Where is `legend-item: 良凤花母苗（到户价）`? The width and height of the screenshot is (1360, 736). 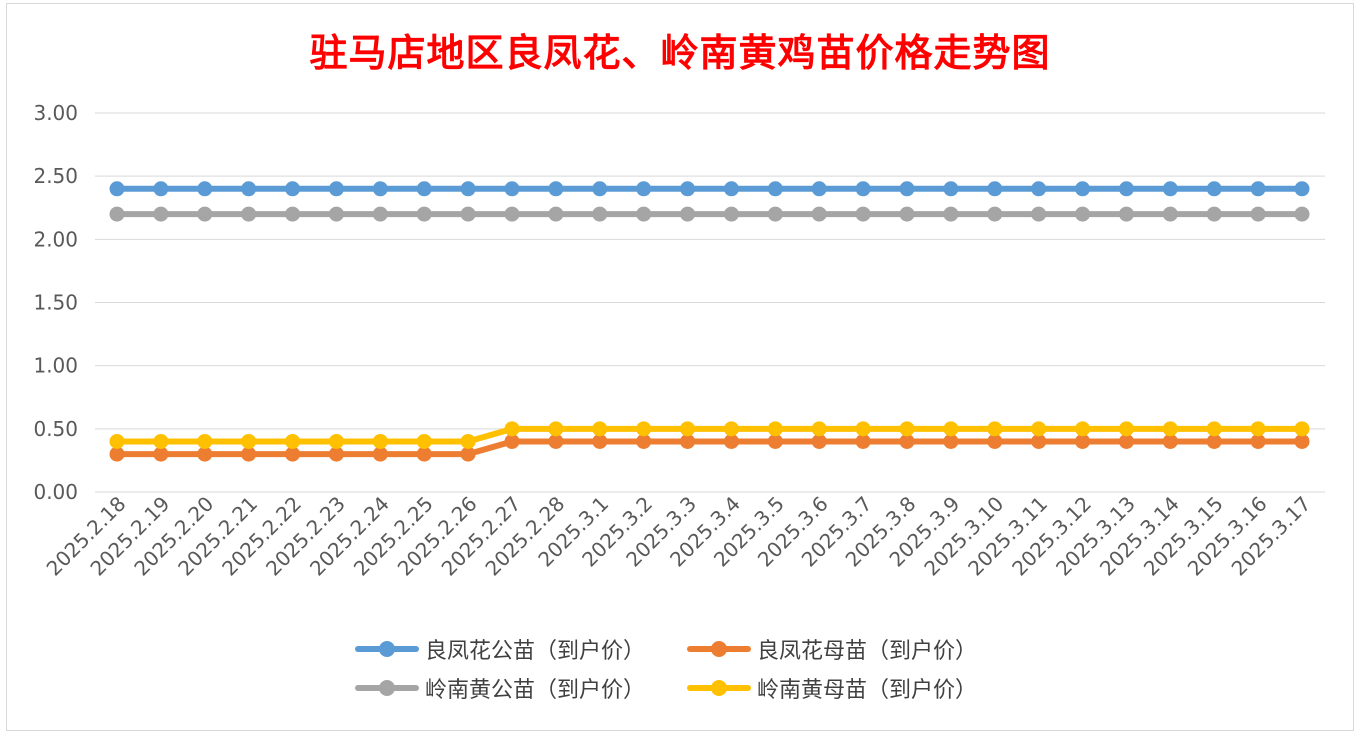 legend-item: 良凤花母苗（到户价） is located at coordinates (852, 648).